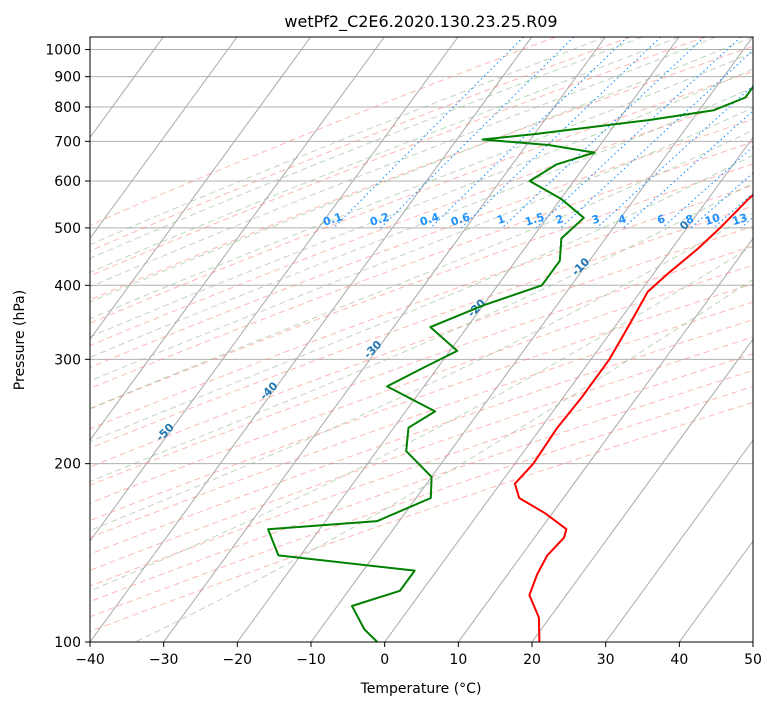 This screenshot has width=775, height=708. What do you see at coordinates (67, 182) in the screenshot?
I see `y-tick-label: 600` at bounding box center [67, 182].